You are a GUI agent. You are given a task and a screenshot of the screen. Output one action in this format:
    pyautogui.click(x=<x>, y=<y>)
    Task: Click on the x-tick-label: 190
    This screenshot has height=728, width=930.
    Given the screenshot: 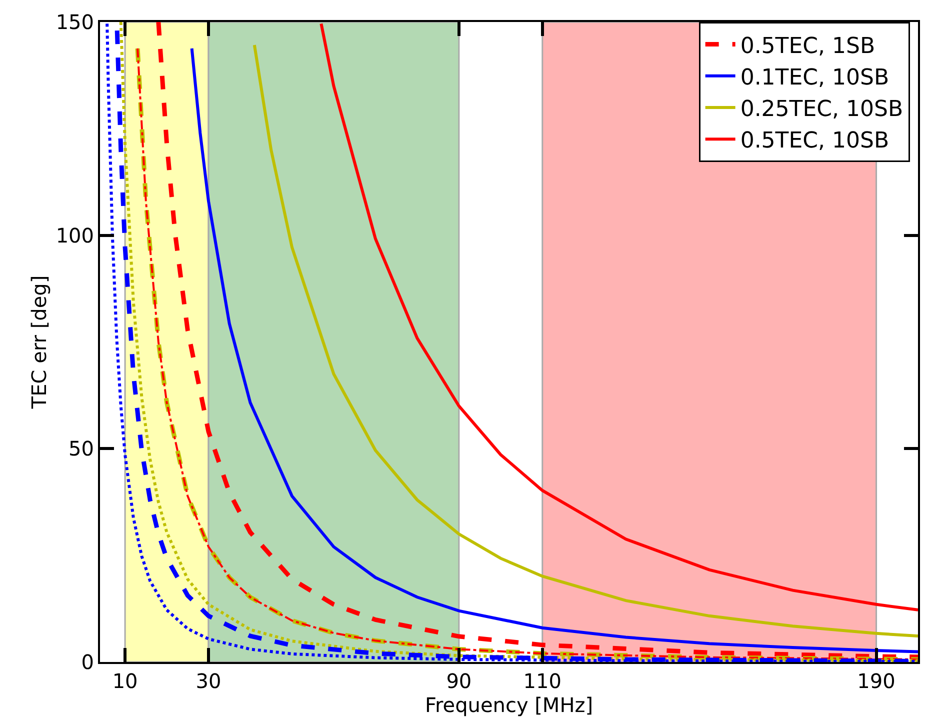 What is the action you would take?
    pyautogui.click(x=876, y=681)
    